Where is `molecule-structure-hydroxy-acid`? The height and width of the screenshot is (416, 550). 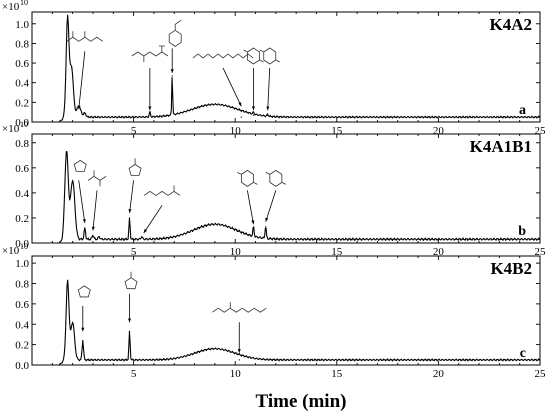
molecule-structure-hydroxy-acid is located at coordinates (97, 178).